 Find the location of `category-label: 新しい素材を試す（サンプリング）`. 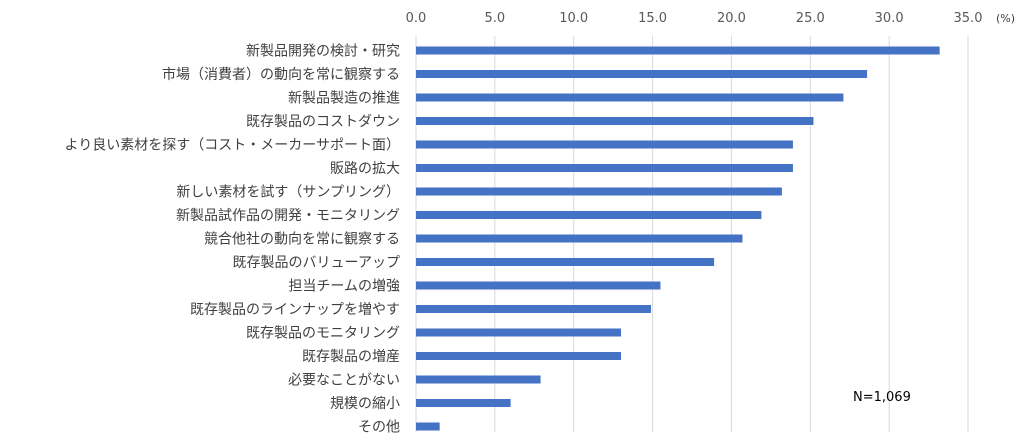

category-label: 新しい素材を試す（サンプリング） is located at coordinates (288, 193).